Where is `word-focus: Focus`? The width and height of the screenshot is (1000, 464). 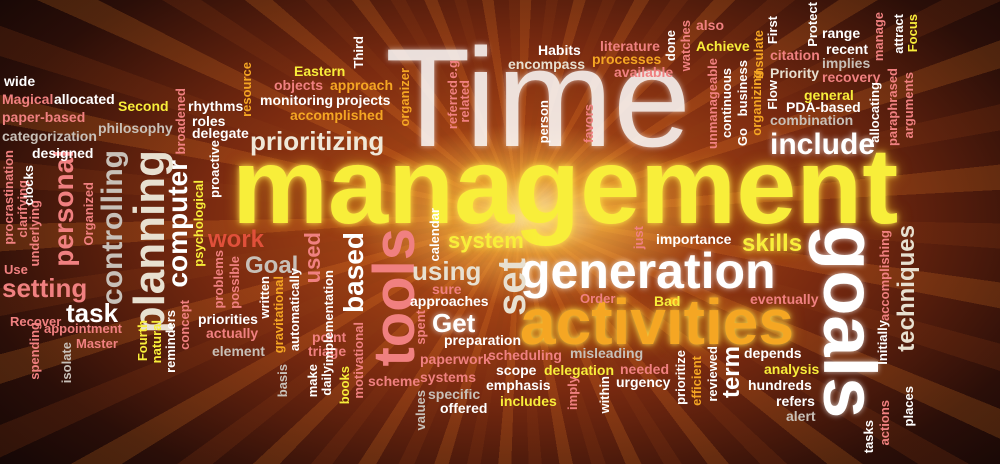
word-focus: Focus is located at coordinates (912, 33).